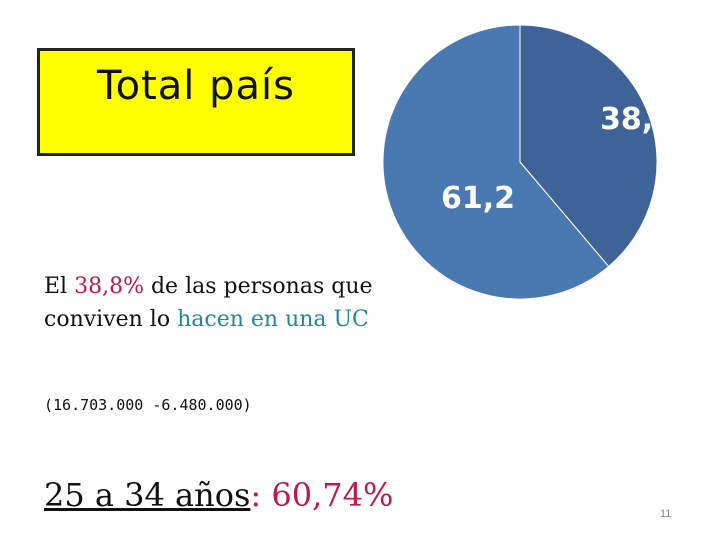 This screenshot has width=720, height=540. Describe the element at coordinates (632, 119) in the screenshot. I see `pie-data-label-0: 38,8` at that location.